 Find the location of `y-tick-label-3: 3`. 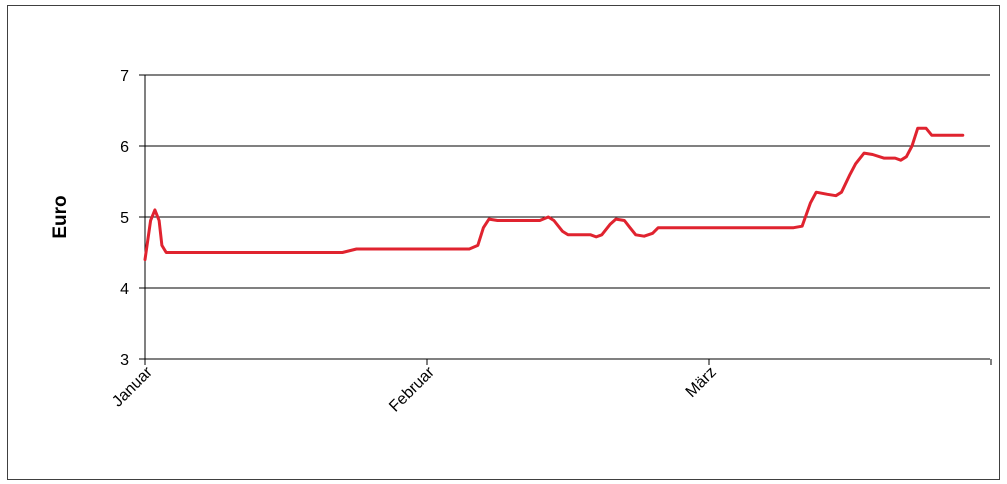

y-tick-label-3: 3 is located at coordinates (124, 360).